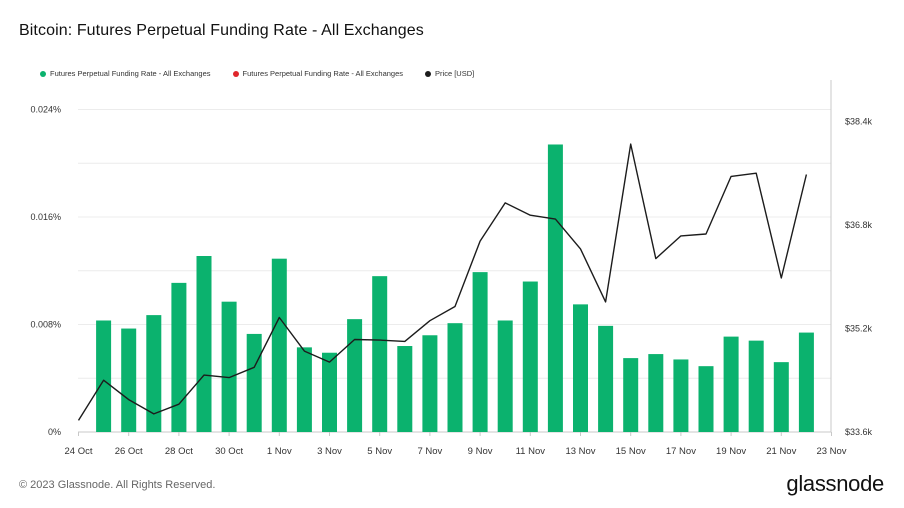 The height and width of the screenshot is (508, 904). I want to click on legend-dot-black, so click(428, 73).